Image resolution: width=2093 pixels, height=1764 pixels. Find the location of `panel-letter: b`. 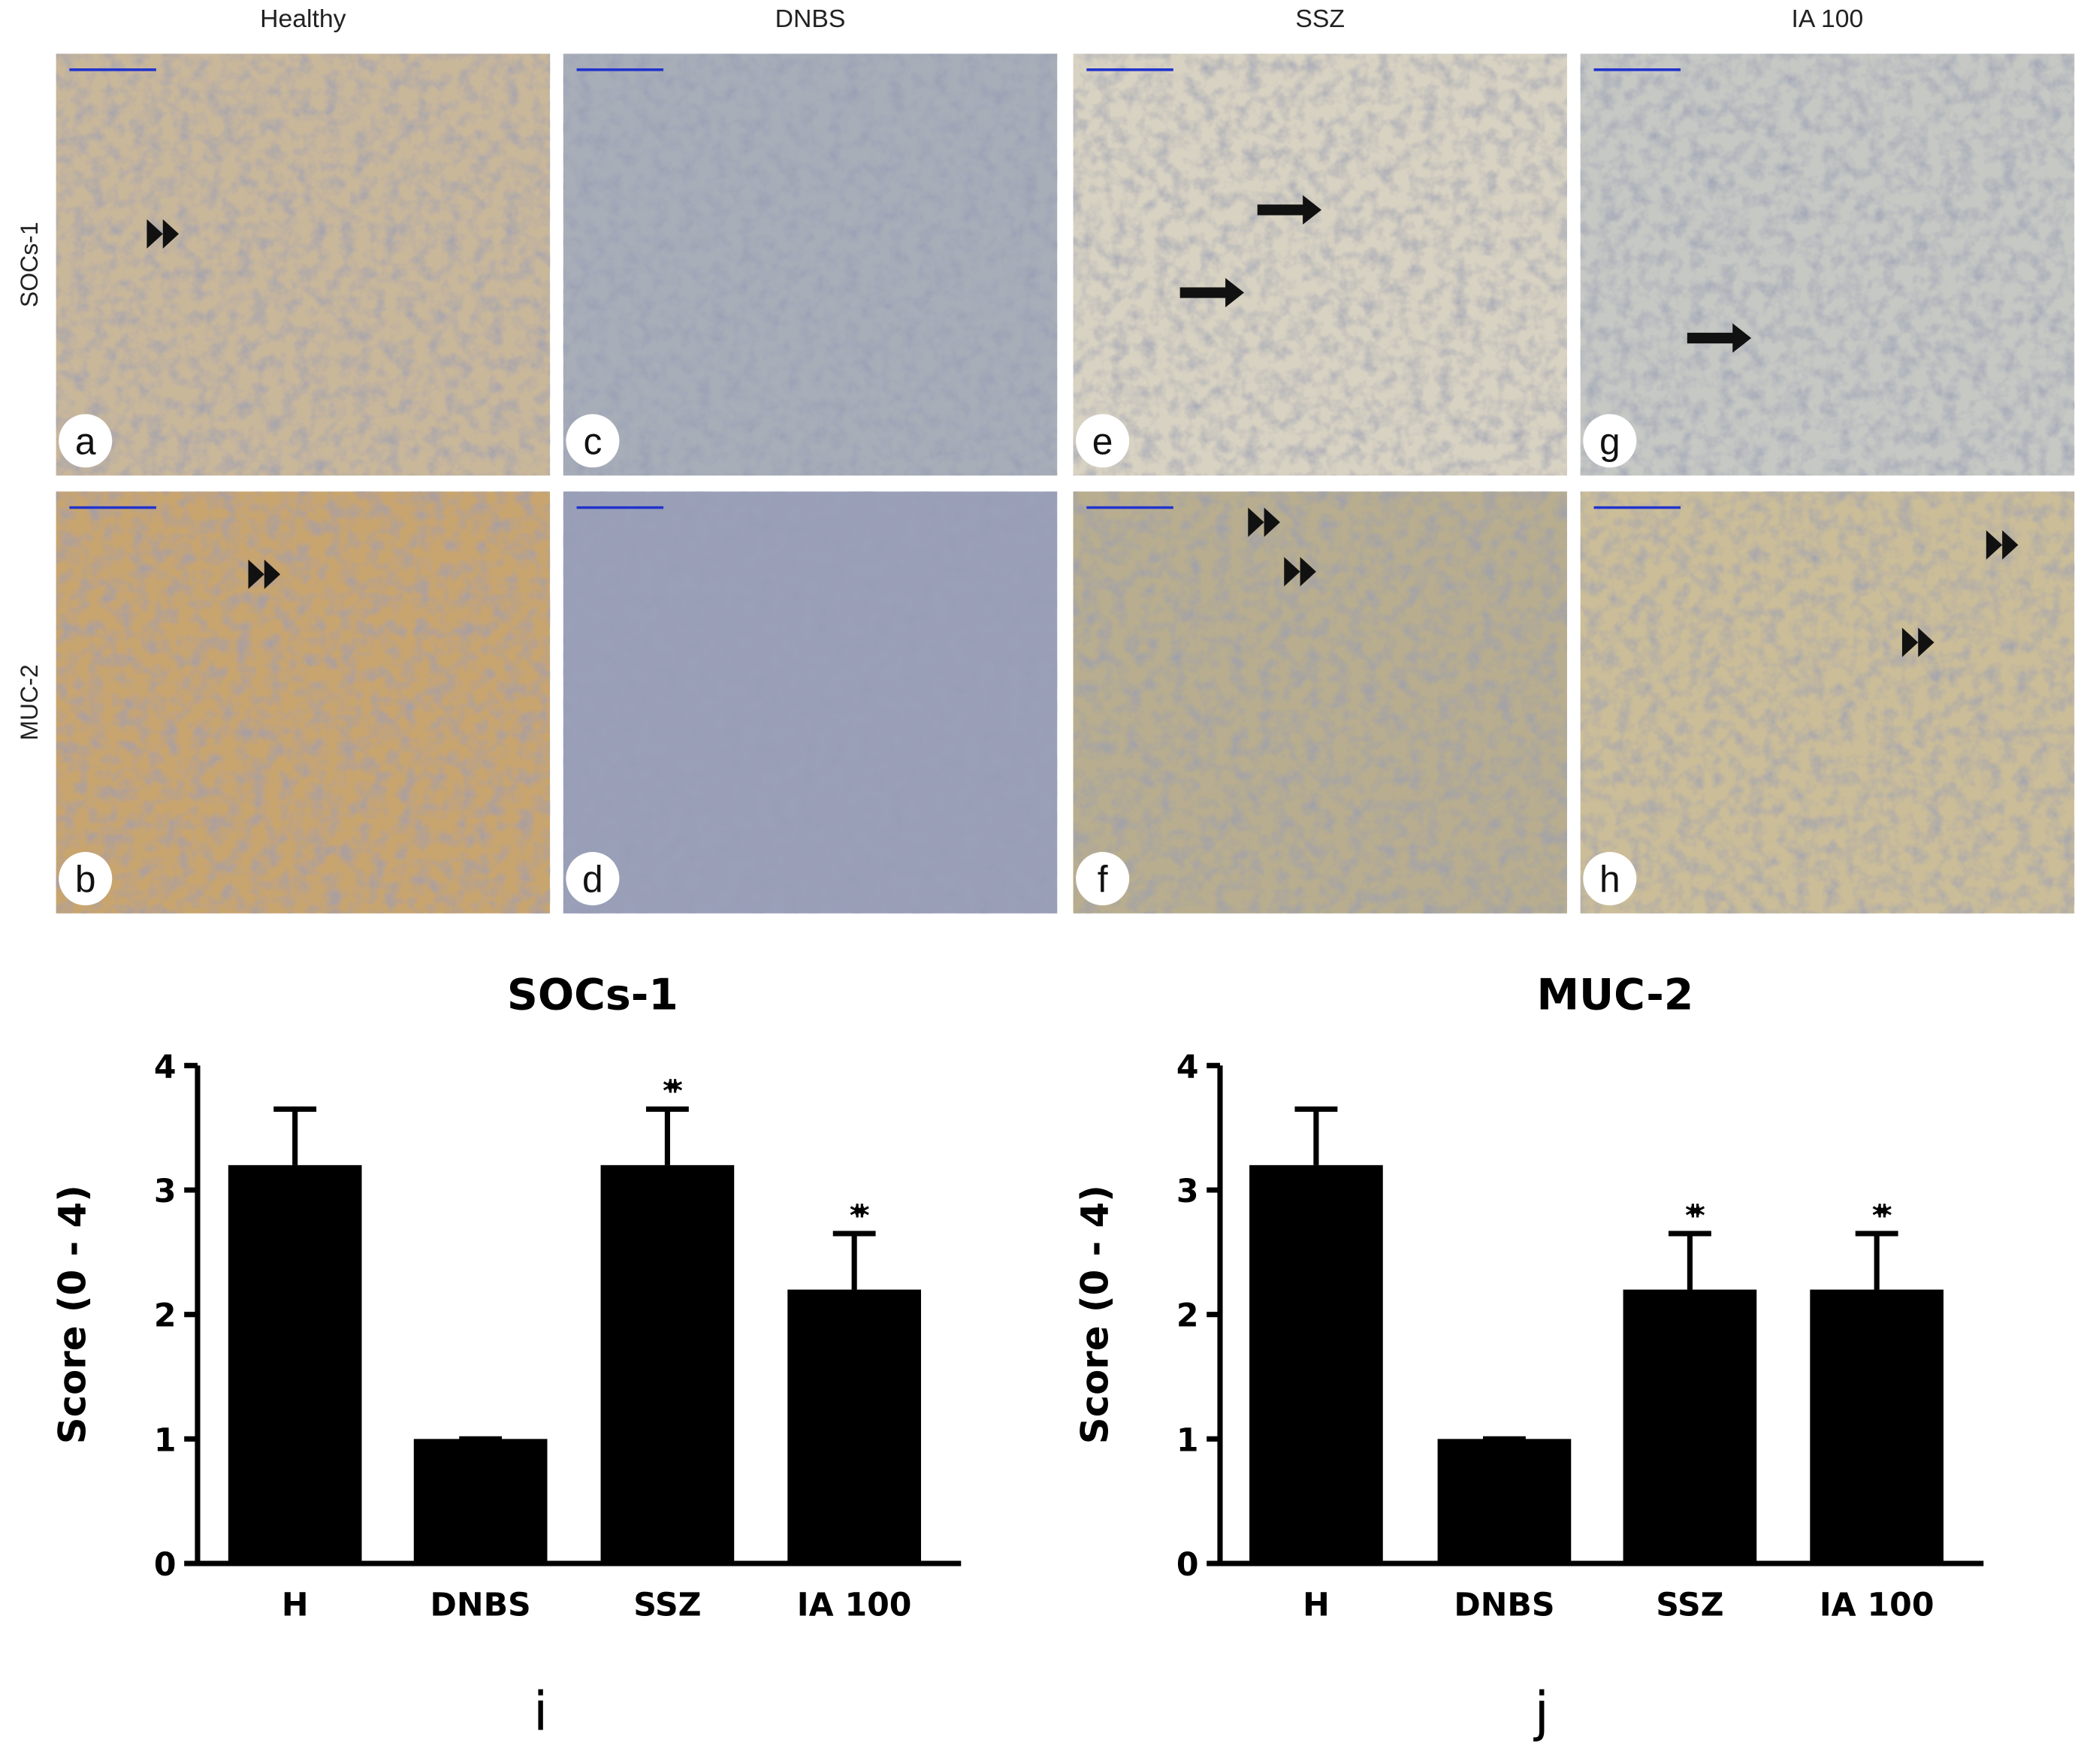

panel-letter: b is located at coordinates (85, 879).